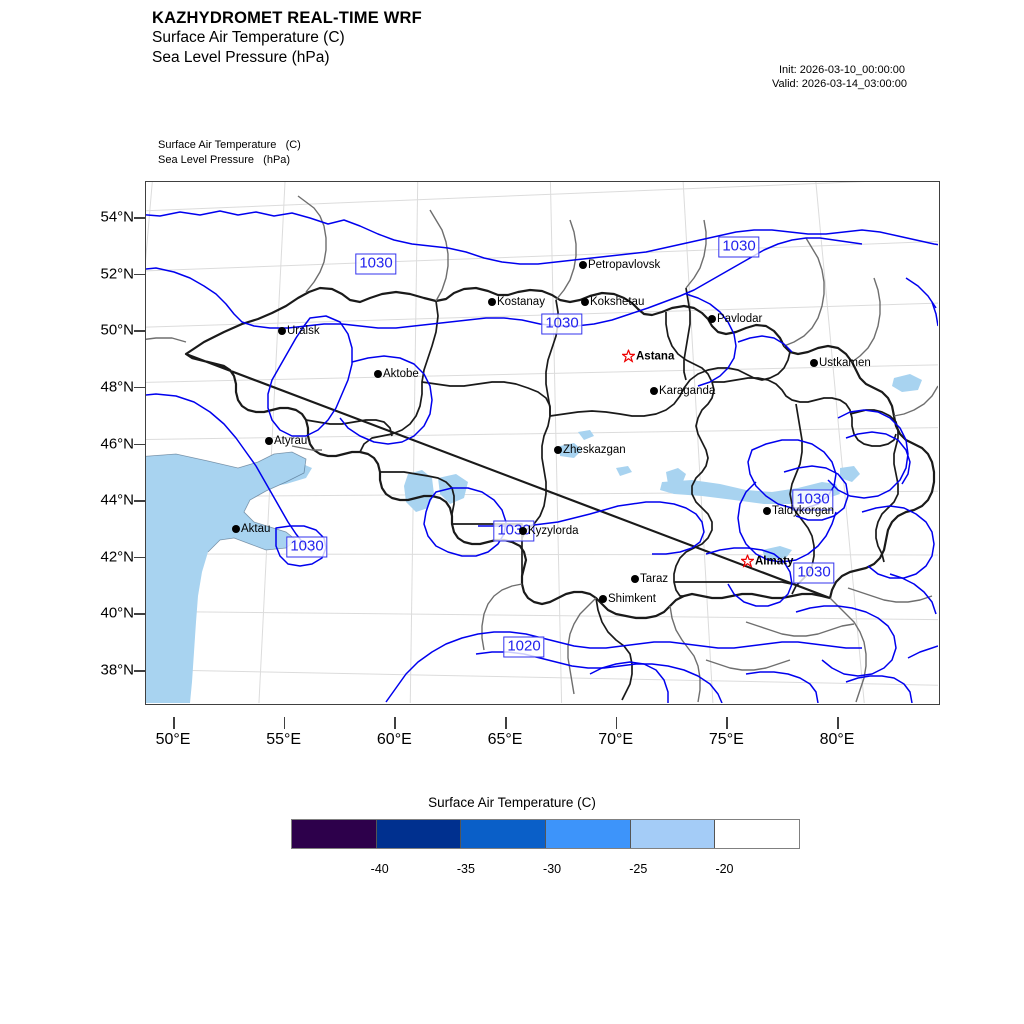  I want to click on contour-label-1030-1: 1030, so click(739, 247).